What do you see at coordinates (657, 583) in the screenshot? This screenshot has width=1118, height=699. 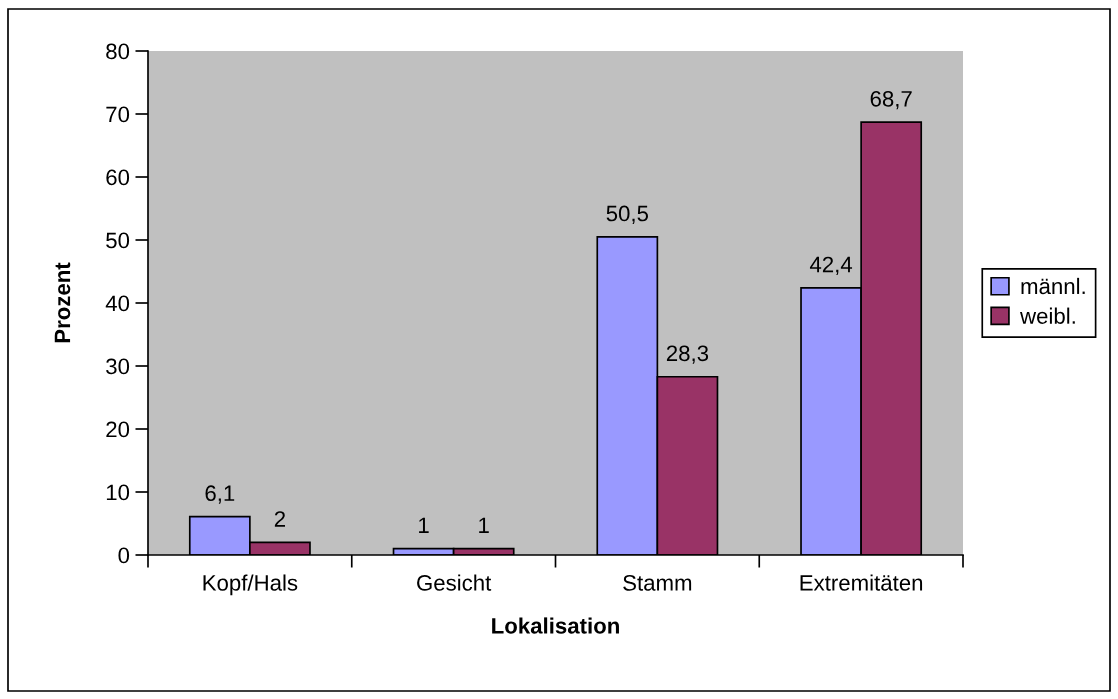 I see `x-tick-label: Stamm` at bounding box center [657, 583].